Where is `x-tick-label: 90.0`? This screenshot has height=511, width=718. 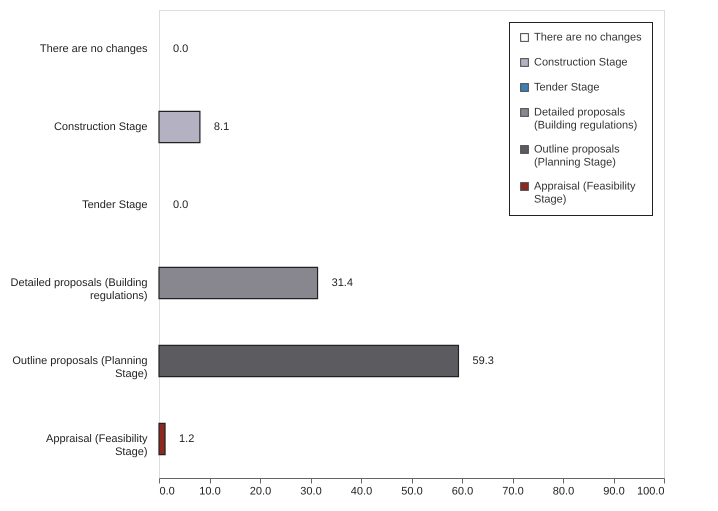 x-tick-label: 90.0 is located at coordinates (614, 492).